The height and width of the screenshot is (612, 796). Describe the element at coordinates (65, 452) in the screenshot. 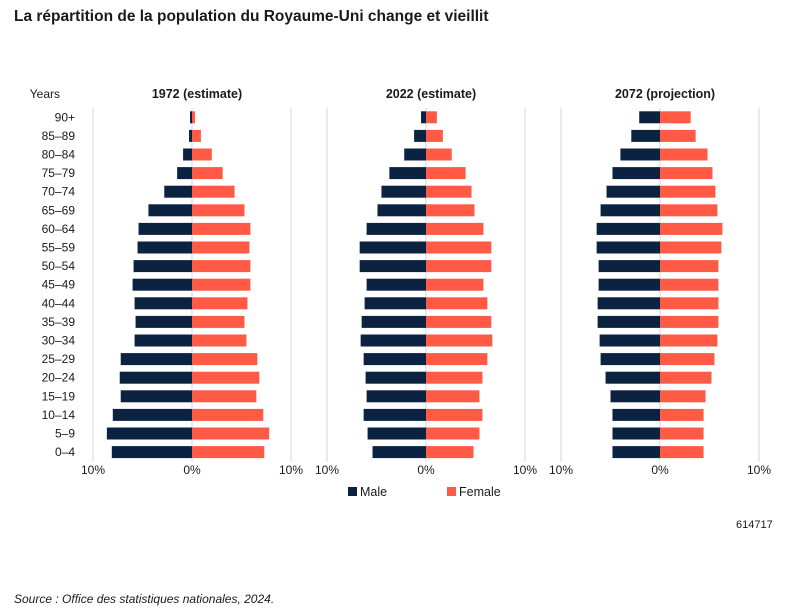

I see `age-group-label: 0–4` at that location.